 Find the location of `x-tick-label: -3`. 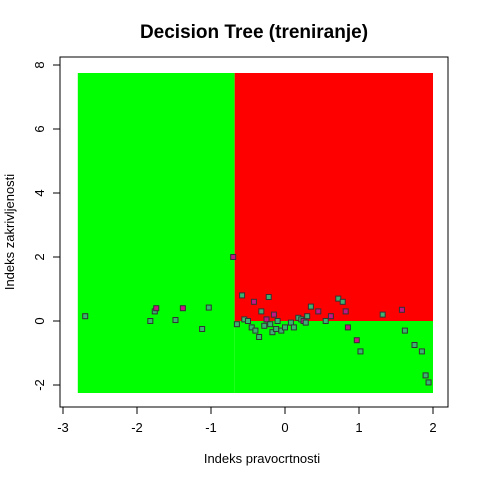

x-tick-label: -3 is located at coordinates (63, 427).